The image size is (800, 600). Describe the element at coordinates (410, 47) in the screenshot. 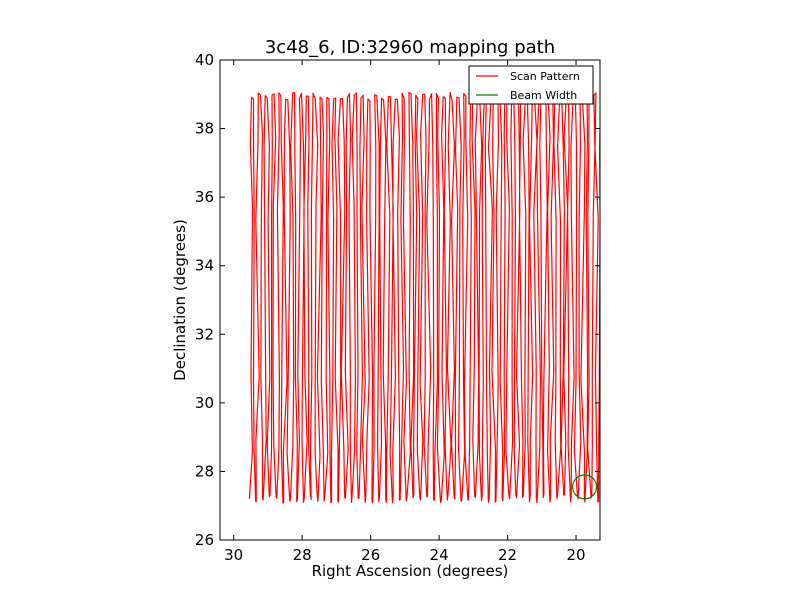

I see `chart-title: 3c48_6, ID:32960 mapping path` at that location.